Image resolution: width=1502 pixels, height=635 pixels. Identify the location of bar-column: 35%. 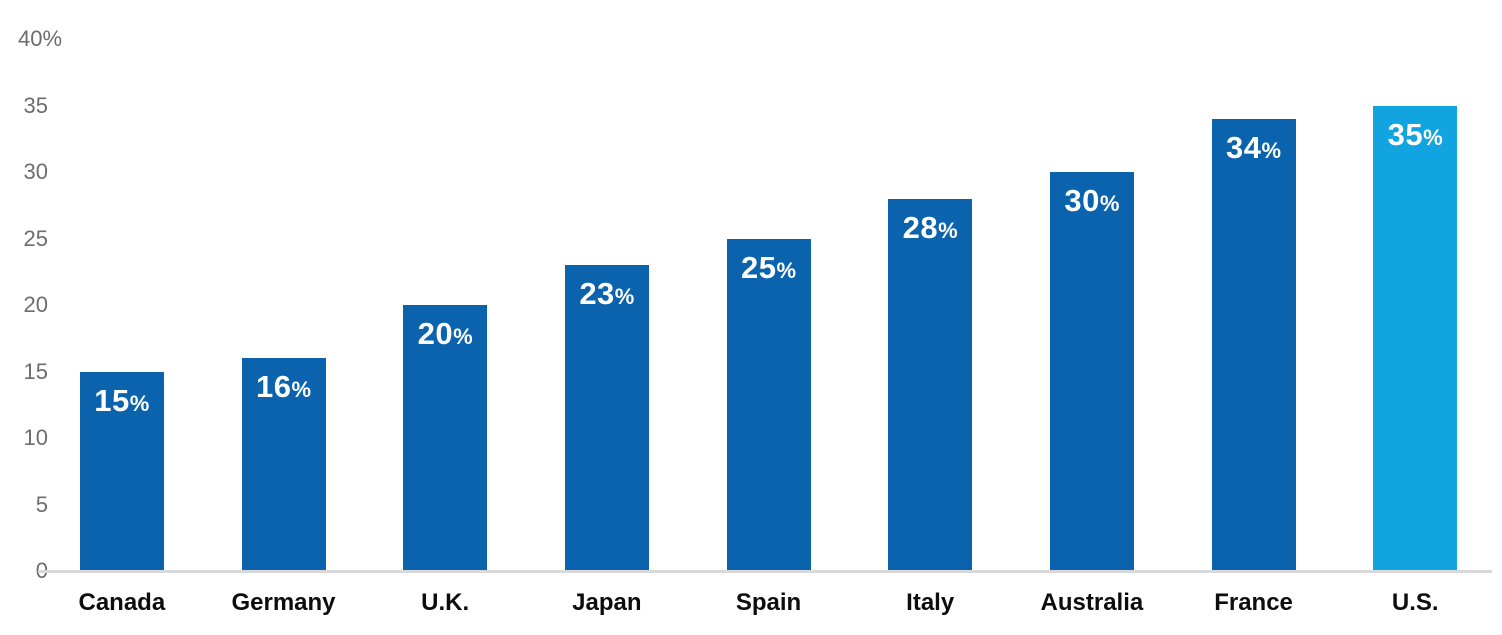
(1415, 285).